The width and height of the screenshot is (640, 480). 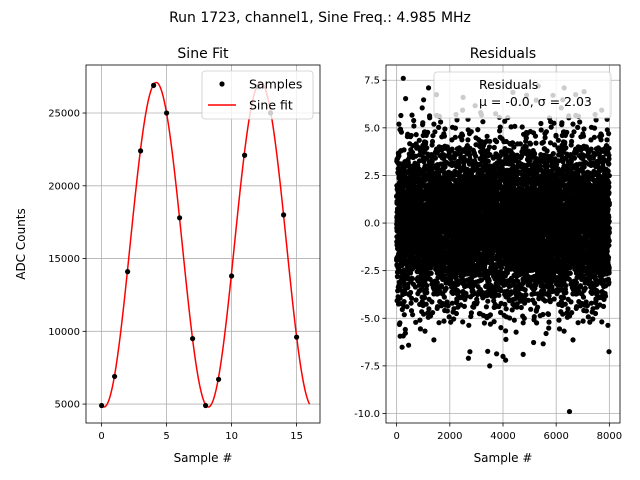 I want to click on sine-fit-ytick-label: 15000, so click(x=64, y=259).